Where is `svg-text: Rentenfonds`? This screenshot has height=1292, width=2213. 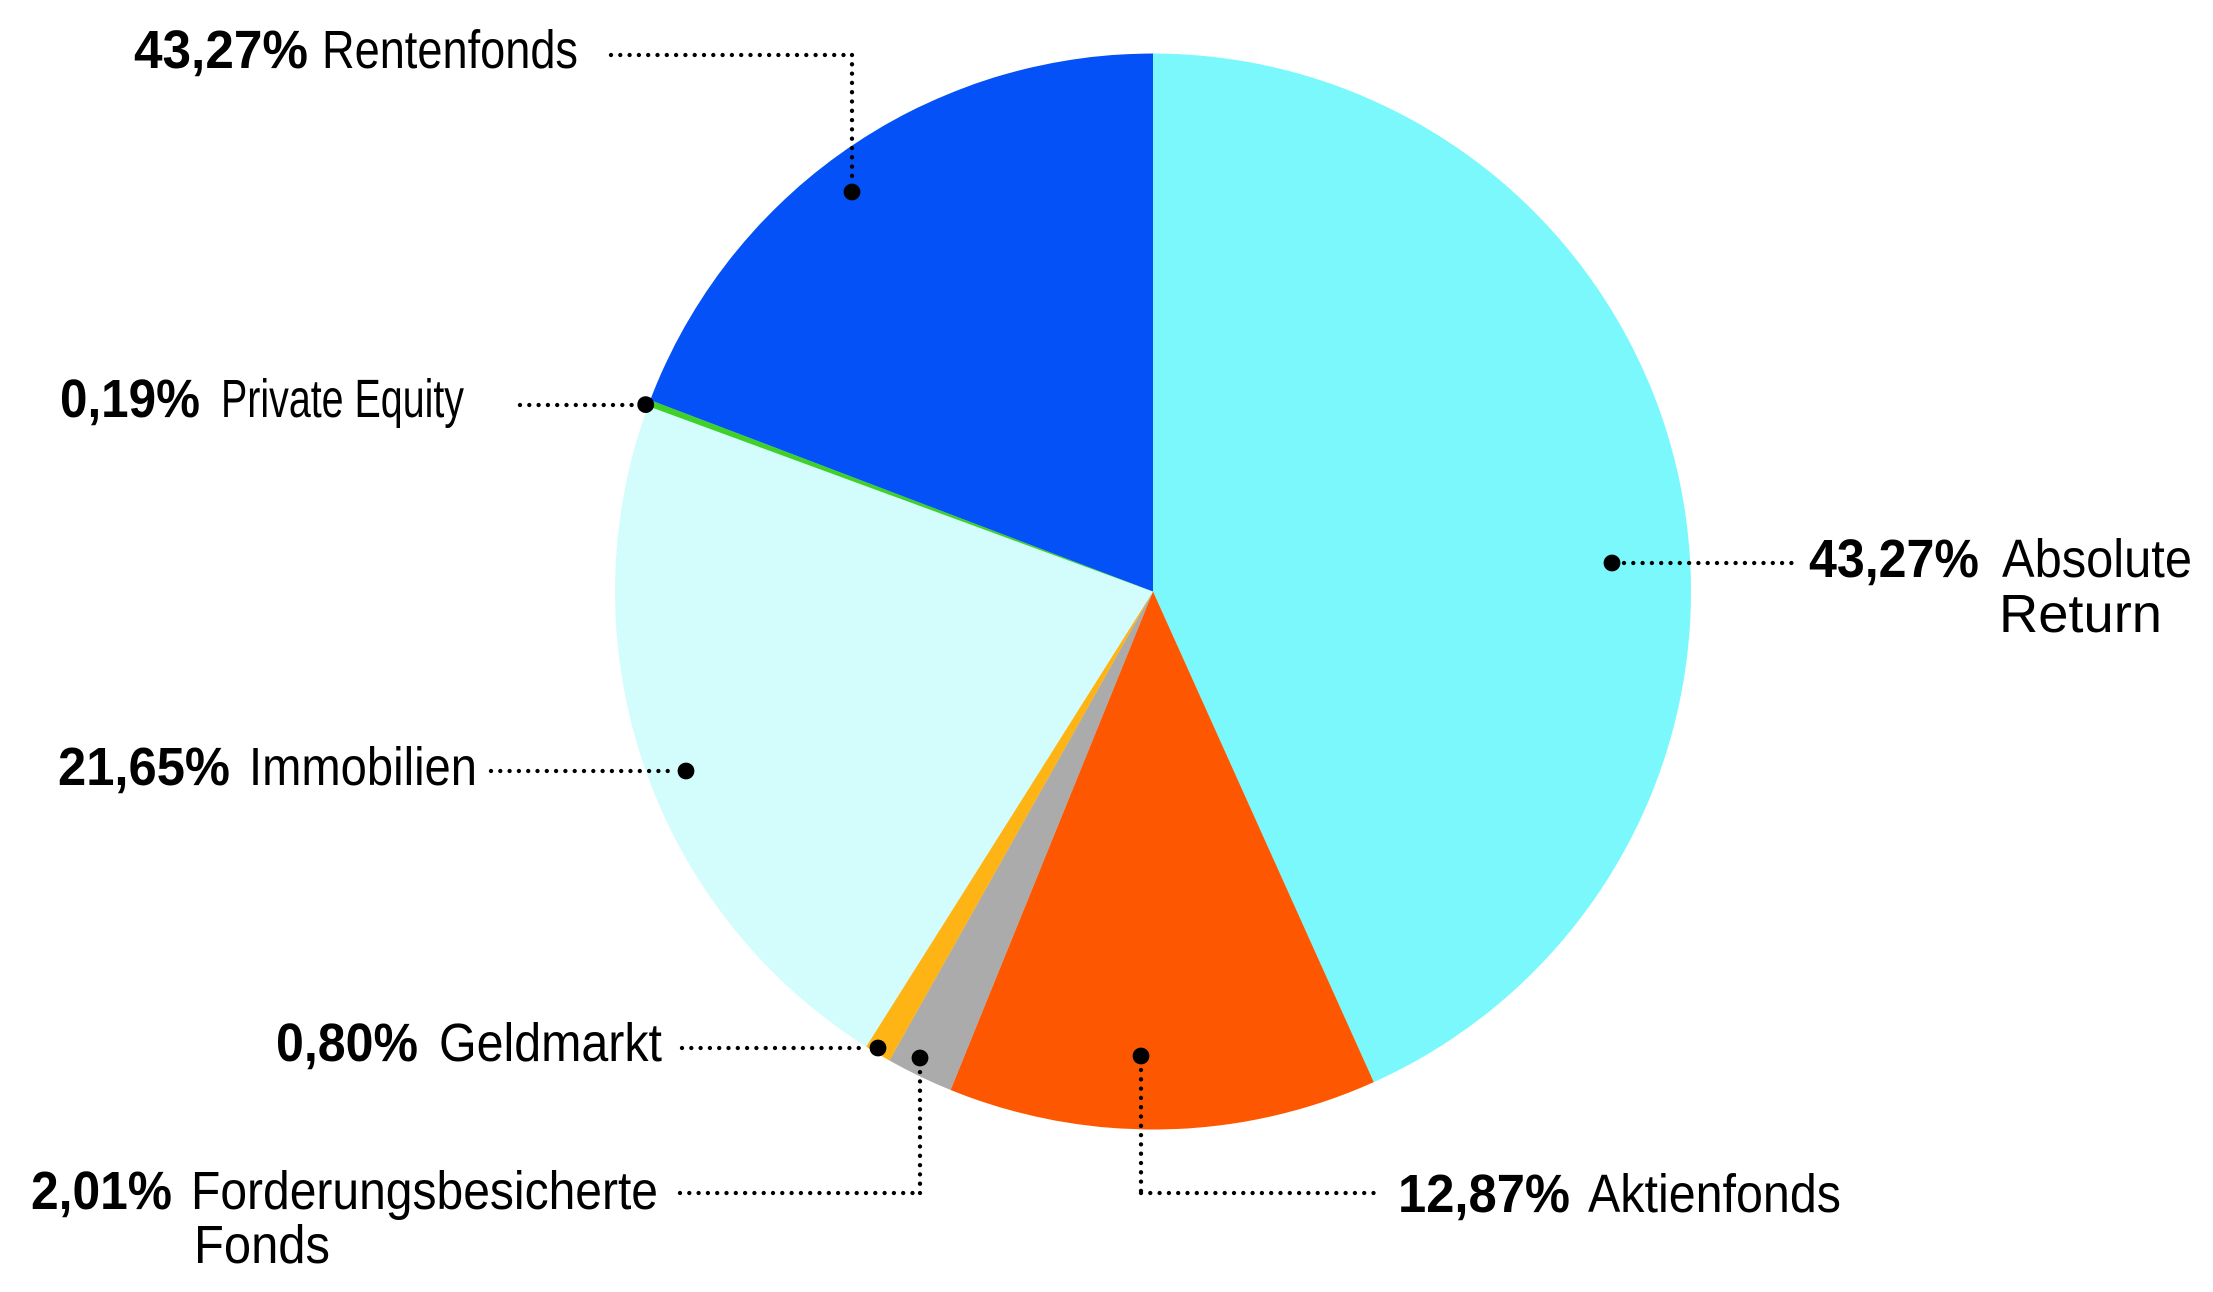
svg-text: Rentenfonds is located at coordinates (450, 50).